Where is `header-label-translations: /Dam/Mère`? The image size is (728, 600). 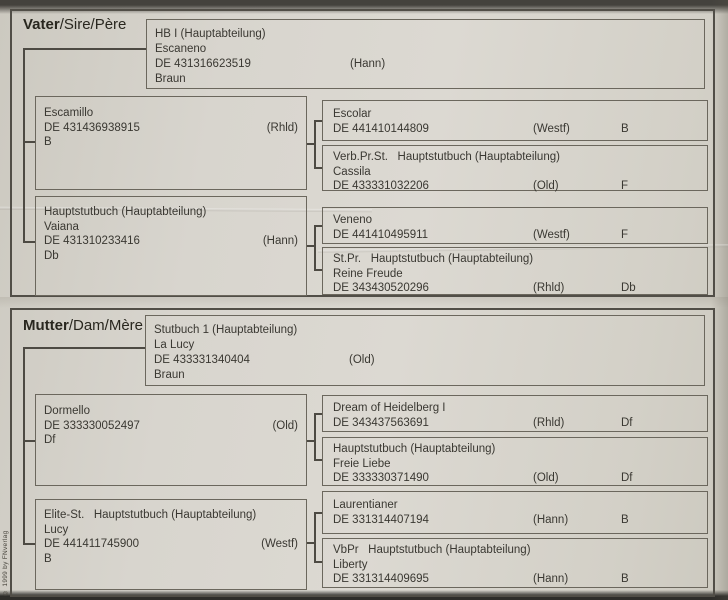
header-label-translations: /Dam/Mère is located at coordinates (106, 325).